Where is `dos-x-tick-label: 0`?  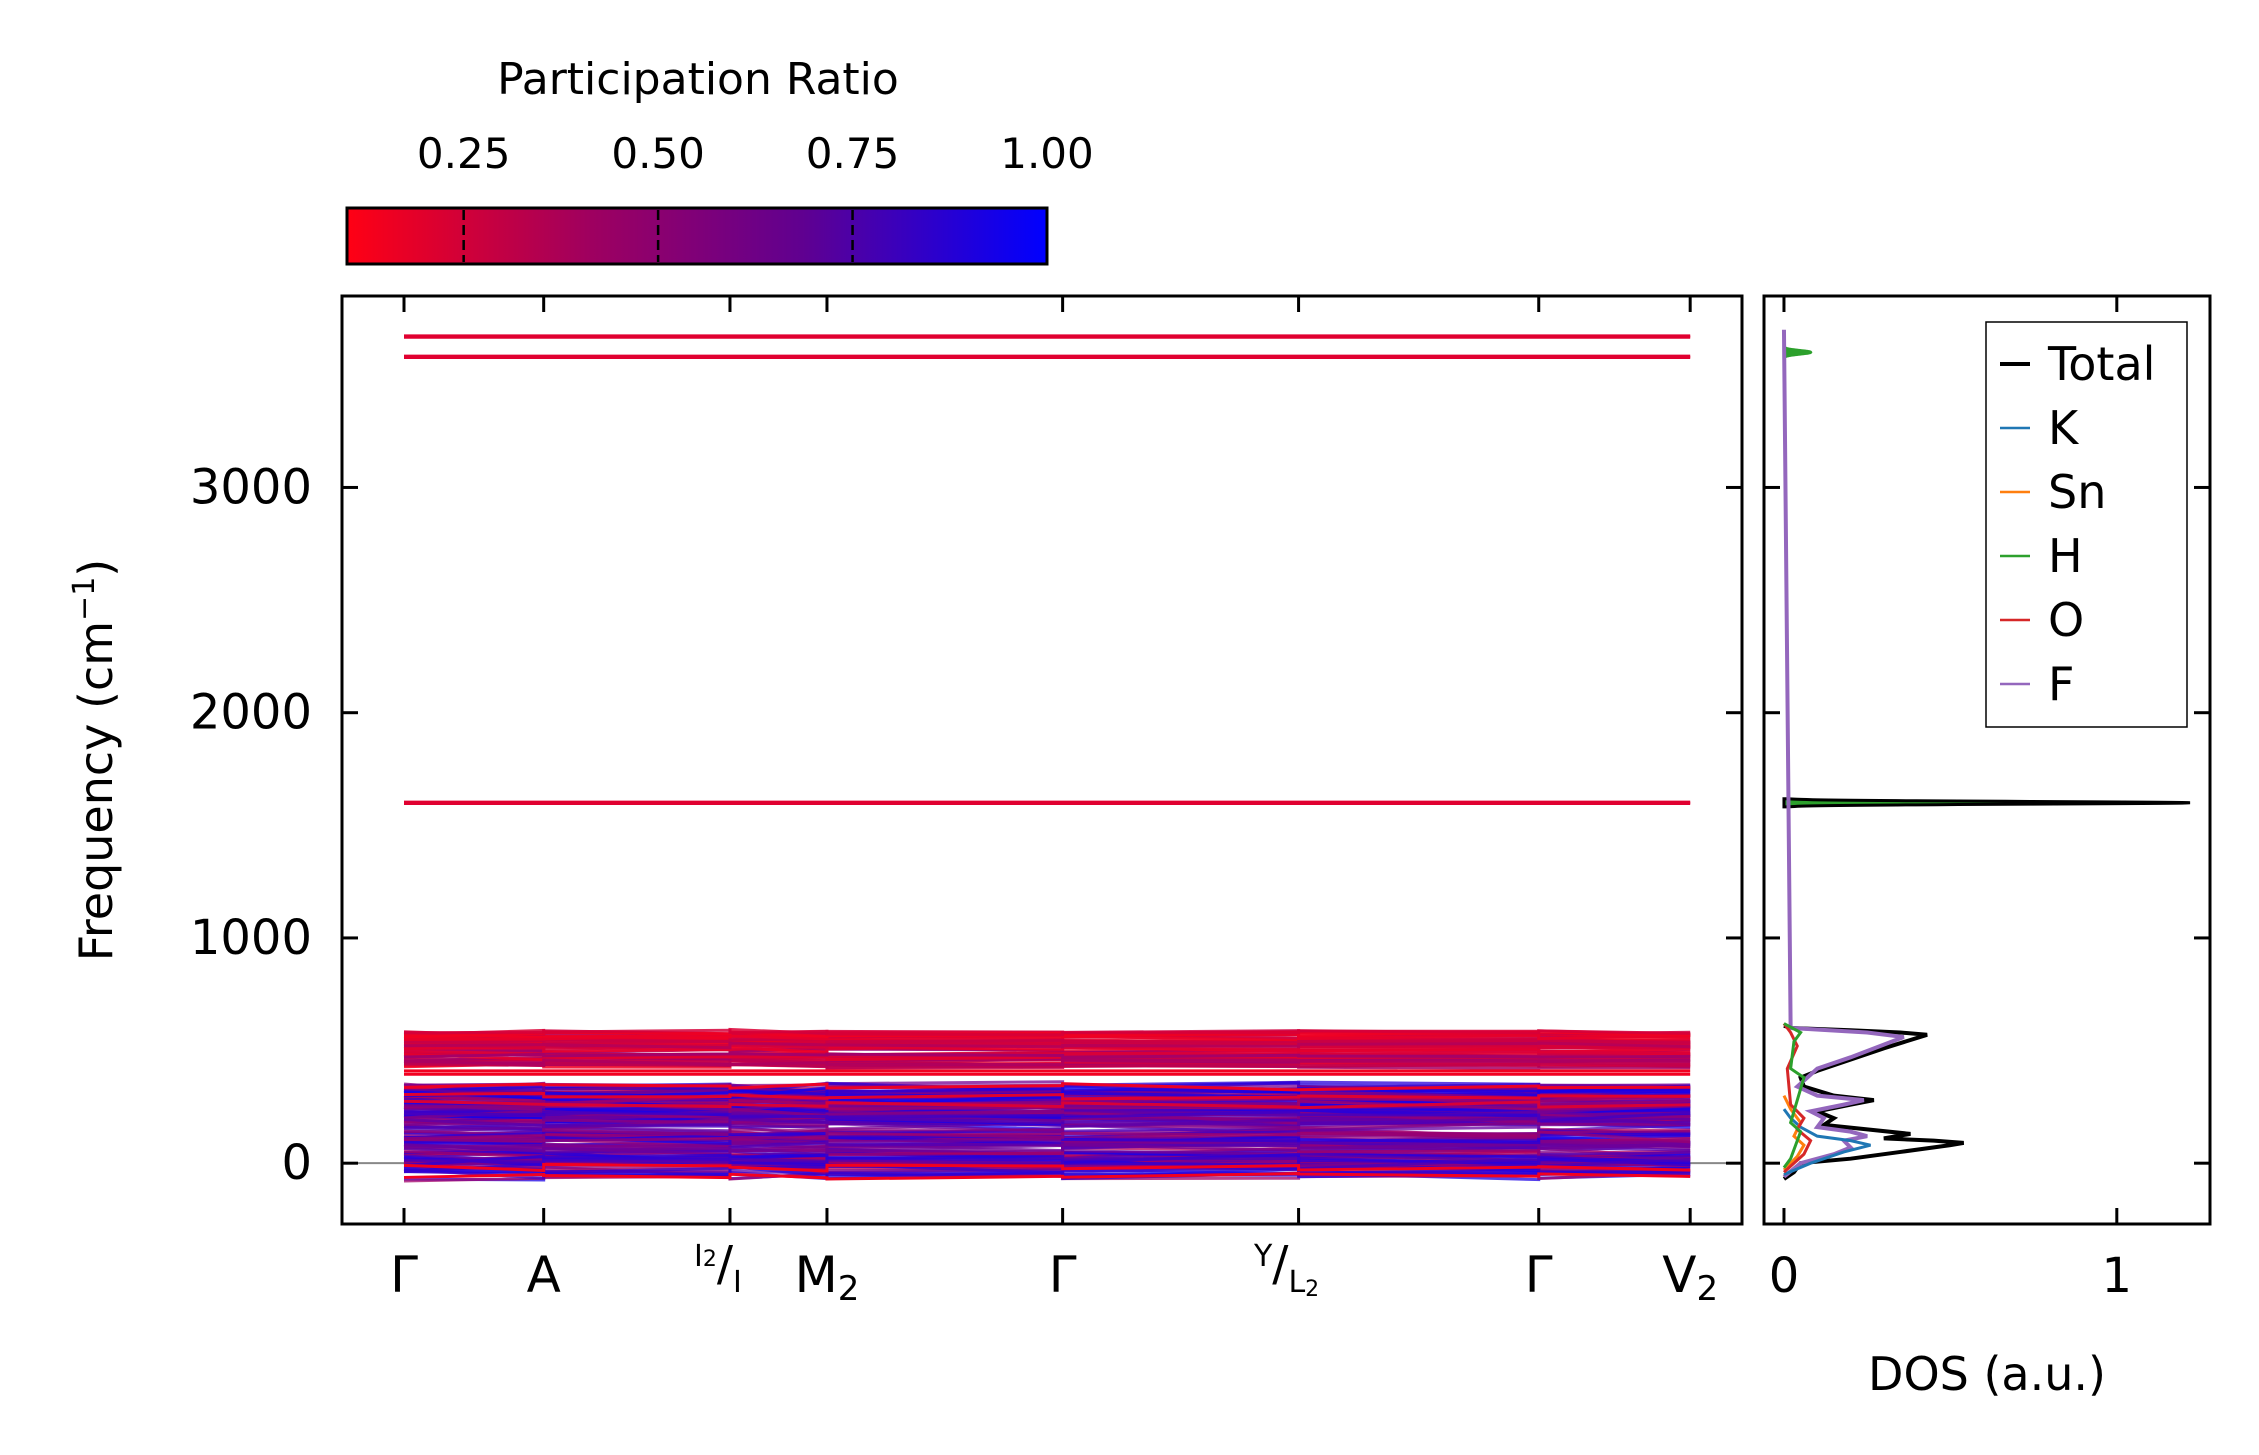 dos-x-tick-label: 0 is located at coordinates (1784, 1276).